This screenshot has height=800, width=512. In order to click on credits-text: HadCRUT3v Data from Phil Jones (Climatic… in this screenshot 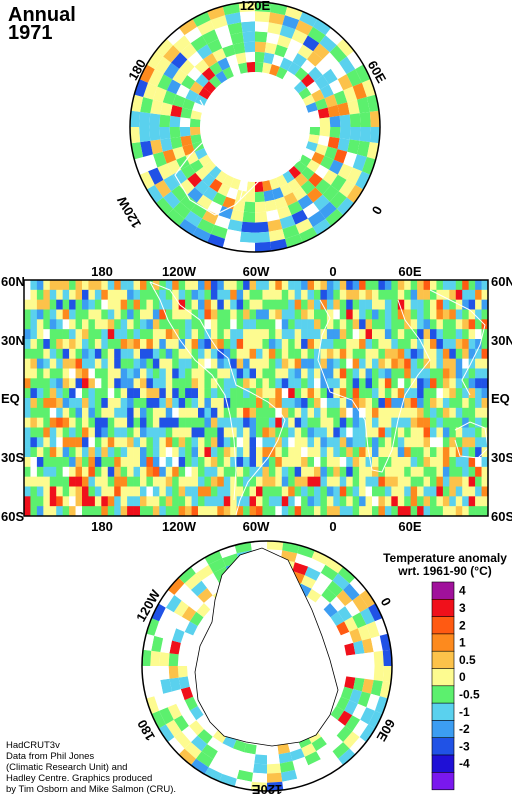, I will do `click(91, 767)`.